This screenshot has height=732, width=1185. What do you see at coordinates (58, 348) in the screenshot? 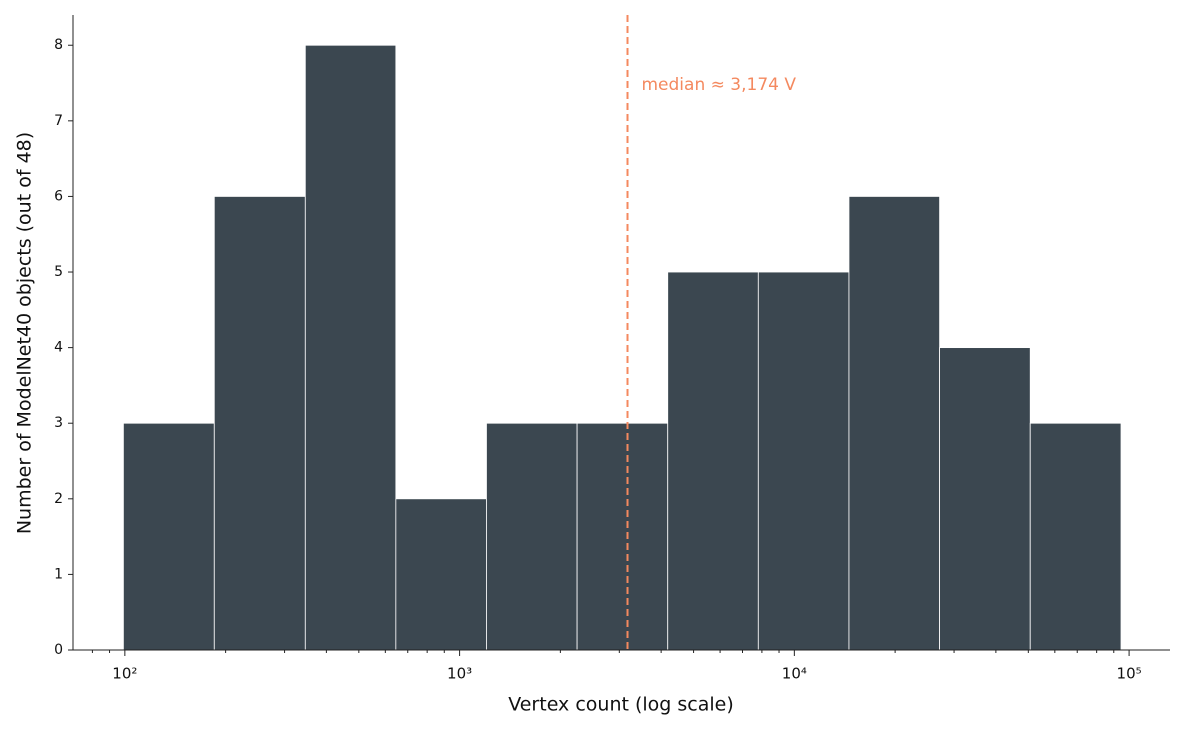
I see `y-tick-label: 4` at bounding box center [58, 348].